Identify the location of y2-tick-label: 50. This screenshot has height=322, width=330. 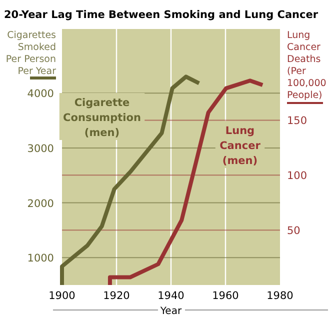
(293, 231).